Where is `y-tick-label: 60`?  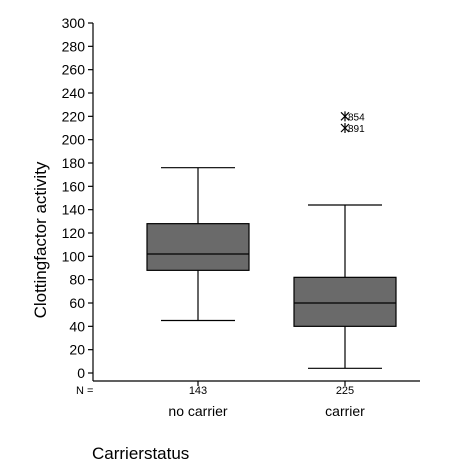
y-tick-label: 60 is located at coordinates (77, 303).